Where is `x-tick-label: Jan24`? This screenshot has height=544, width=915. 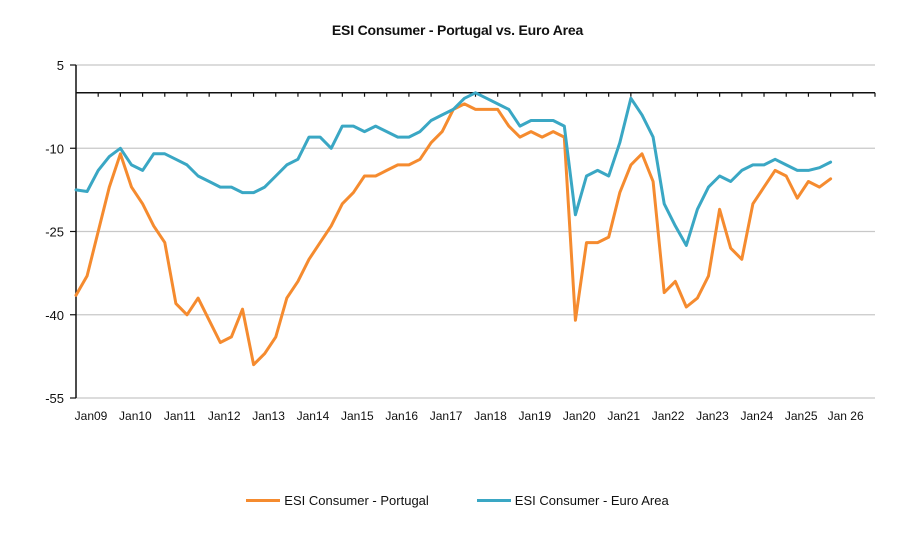
x-tick-label: Jan24 is located at coordinates (756, 416).